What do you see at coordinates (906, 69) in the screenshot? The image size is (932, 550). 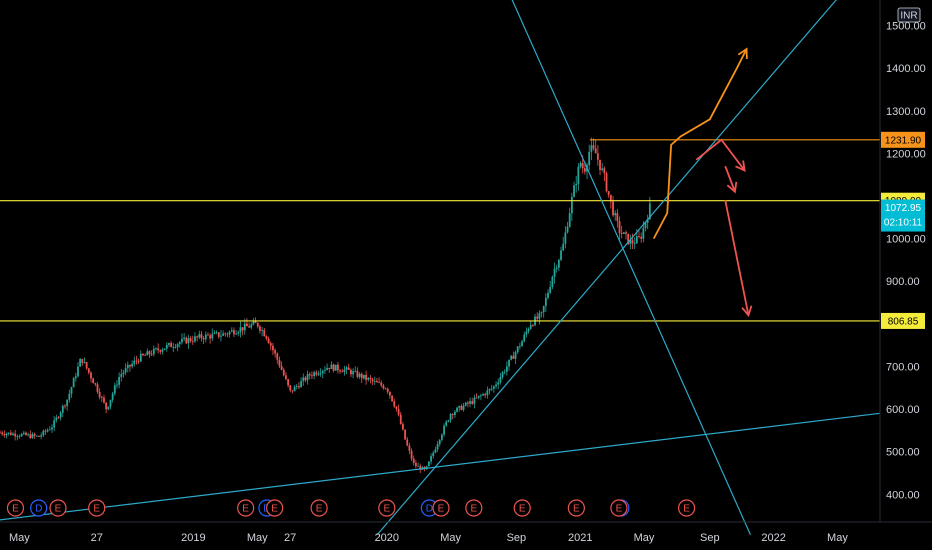 I see `y-tick-label: 1400.00` at bounding box center [906, 69].